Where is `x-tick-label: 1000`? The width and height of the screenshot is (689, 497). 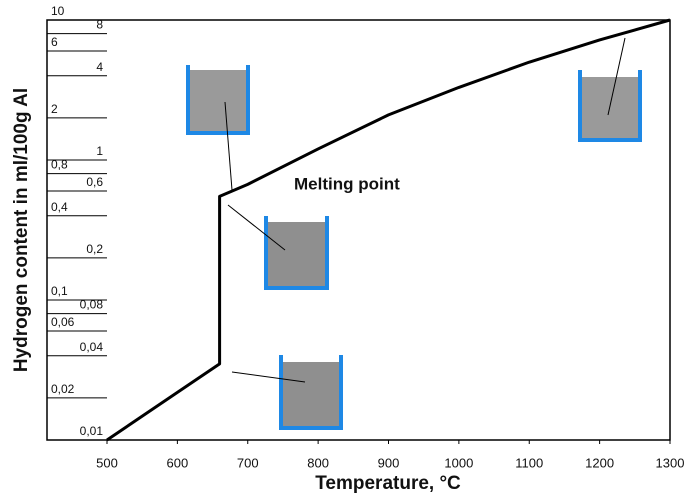
x-tick-label: 1000 is located at coordinates (458, 462).